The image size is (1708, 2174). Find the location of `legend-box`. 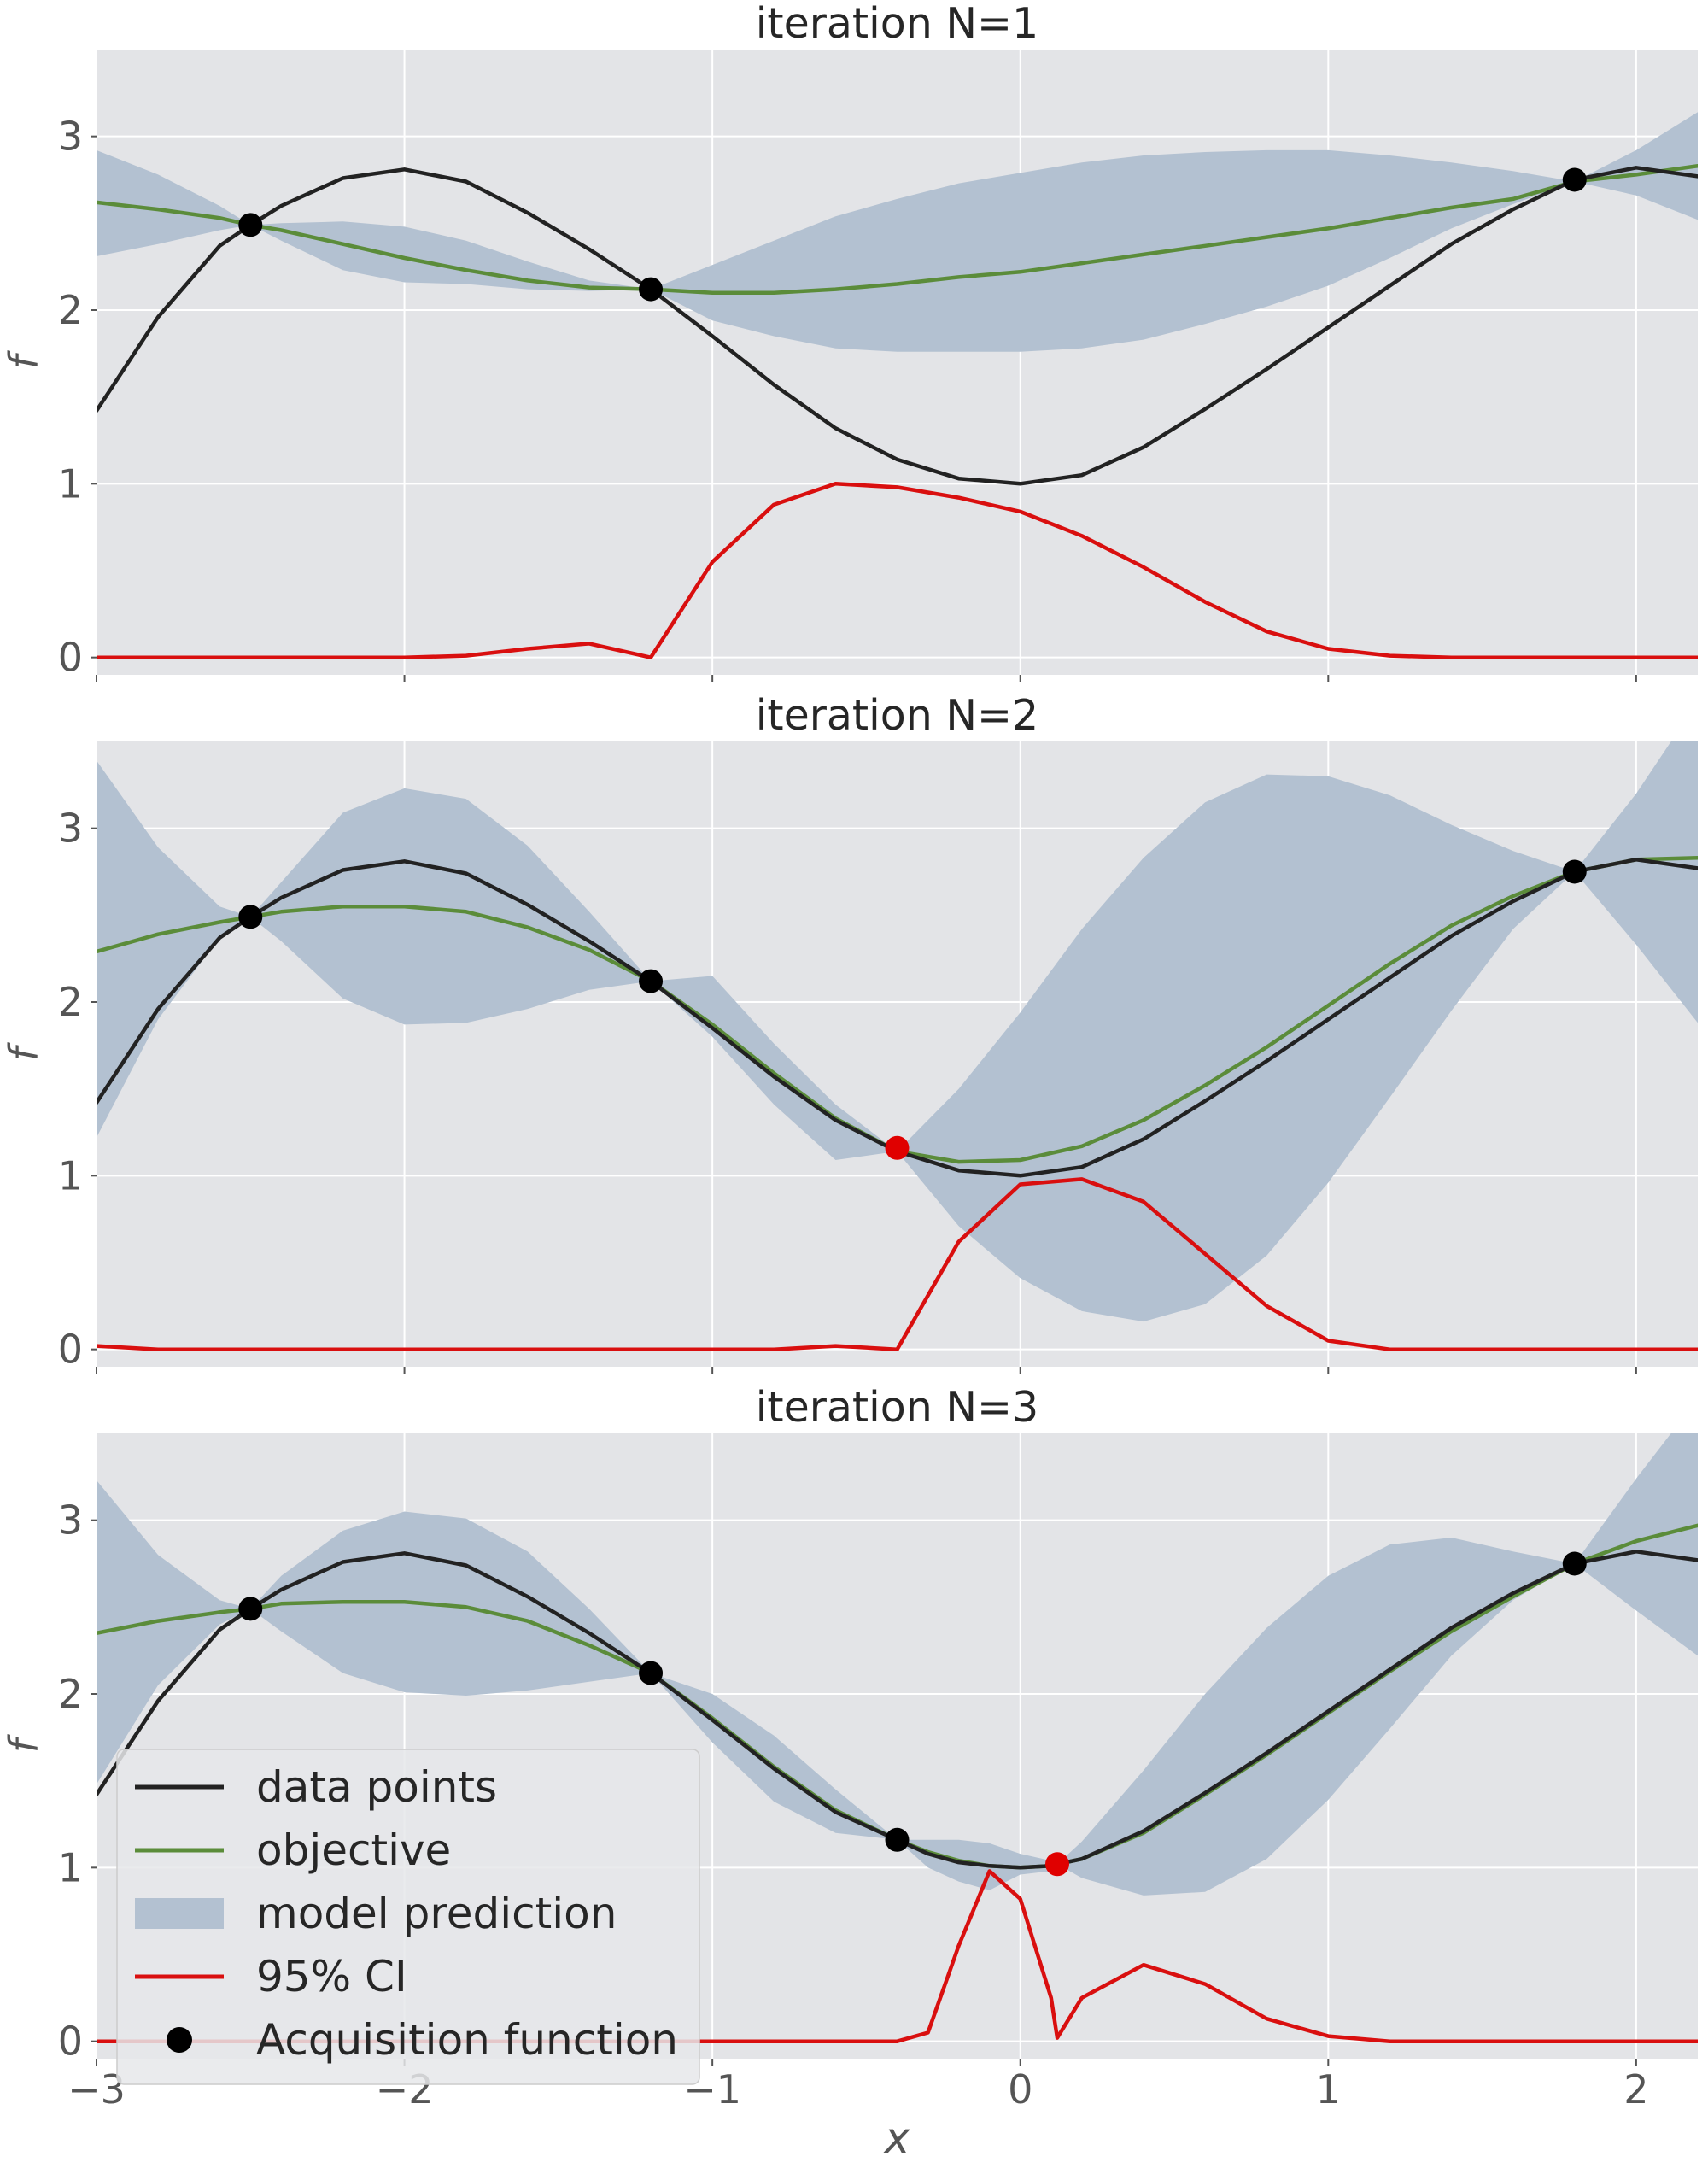

legend-box is located at coordinates (408, 1917).